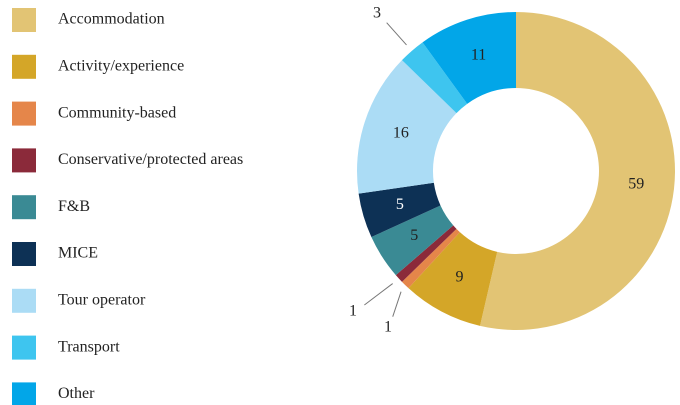  Describe the element at coordinates (460, 277) in the screenshot. I see `data-label: 9` at that location.